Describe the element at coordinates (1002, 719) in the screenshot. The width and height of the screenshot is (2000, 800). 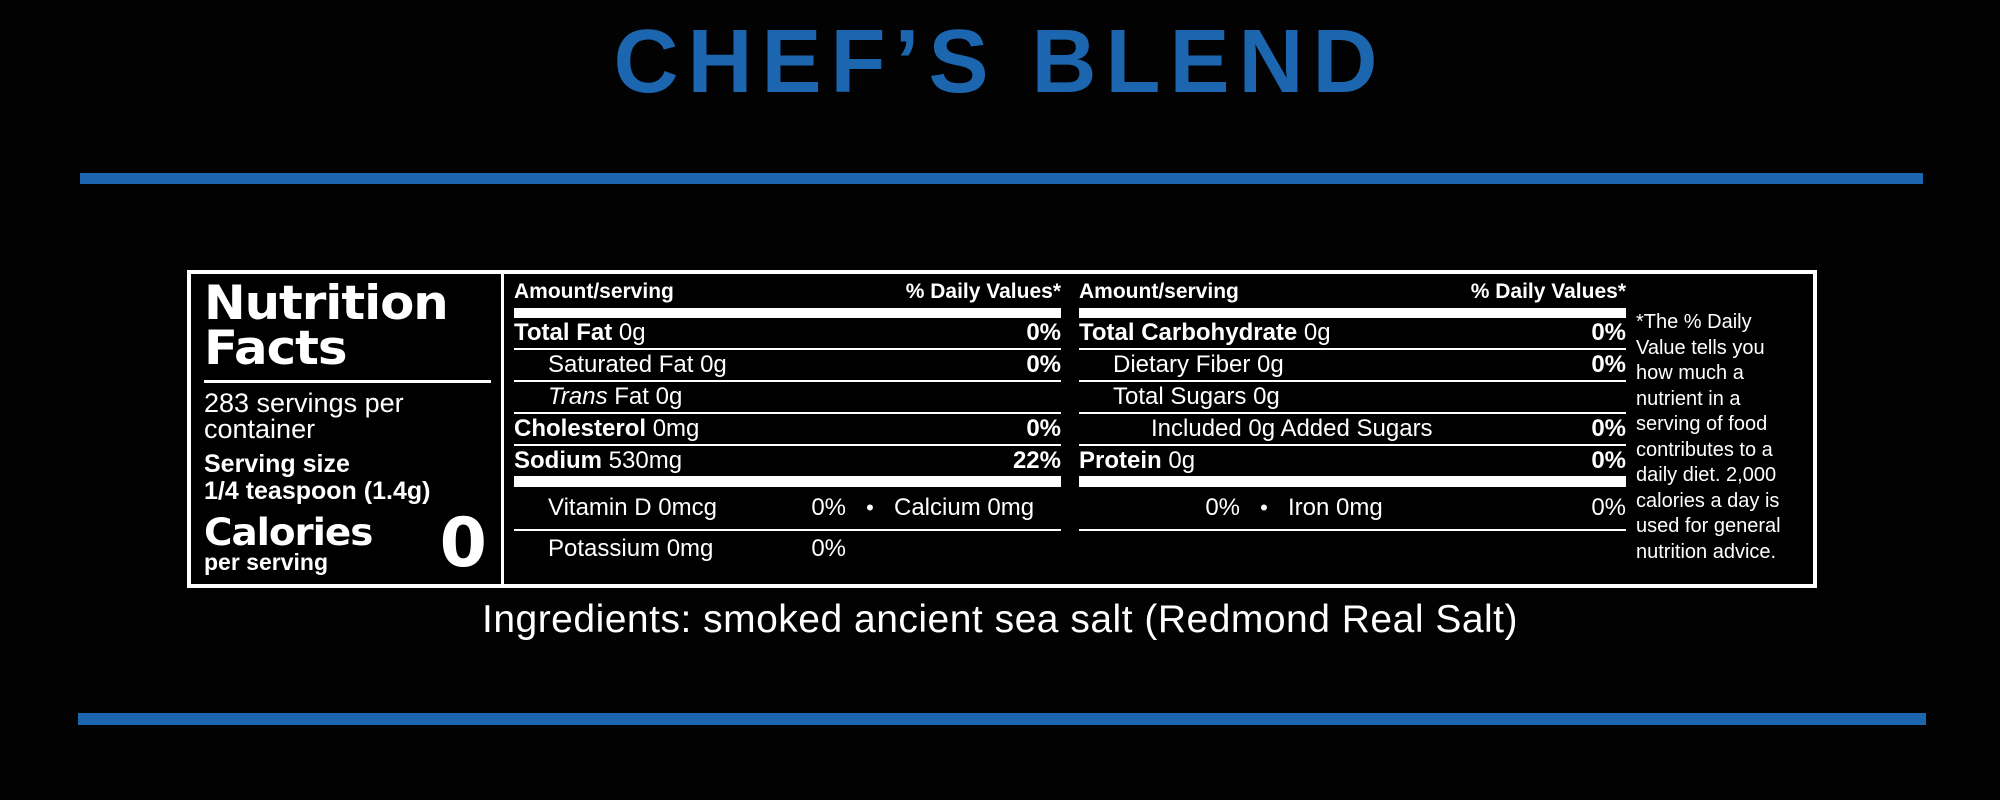
I see `divider-bottom` at that location.